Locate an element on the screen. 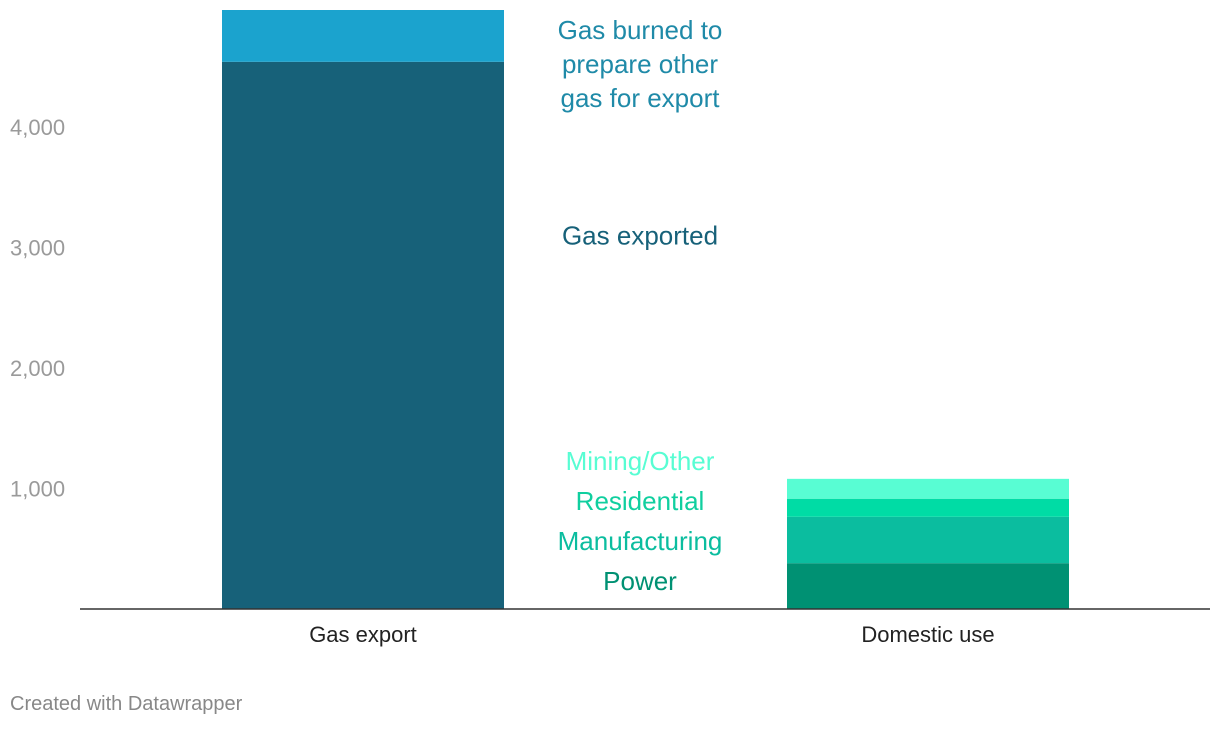 The image size is (1220, 730). credit-text: Created with Datawrapper is located at coordinates (126, 704).